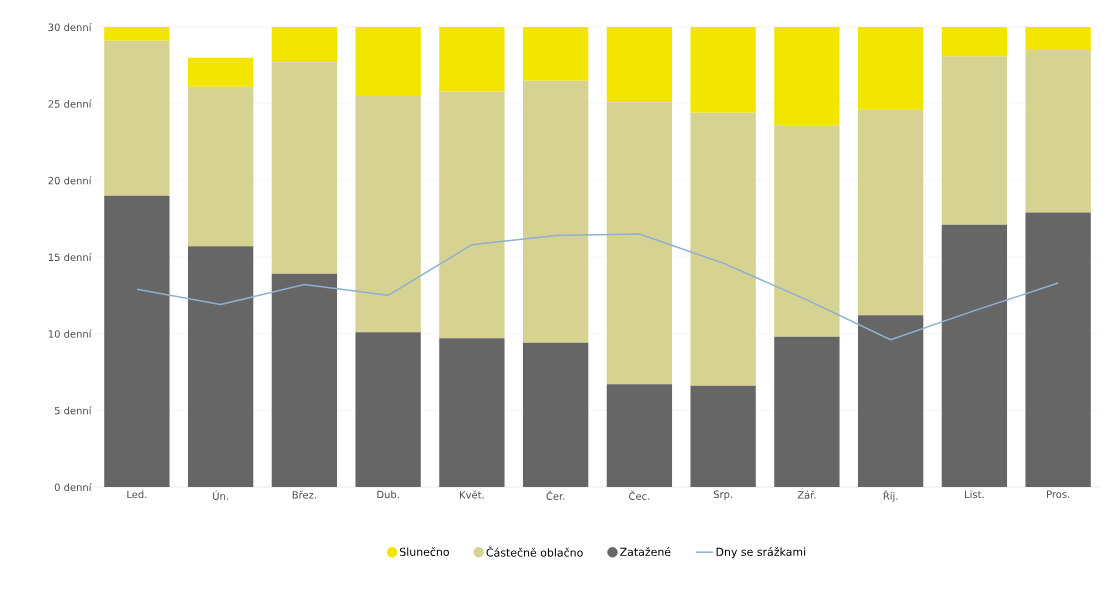 The image size is (1110, 589). Describe the element at coordinates (534, 551) in the screenshot. I see `legend-label: Částečně oblačno` at that location.